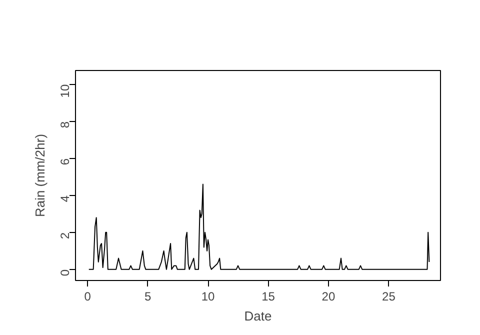 This screenshot has width=480, height=335. I want to click on x-tick-label: 20, so click(329, 297).